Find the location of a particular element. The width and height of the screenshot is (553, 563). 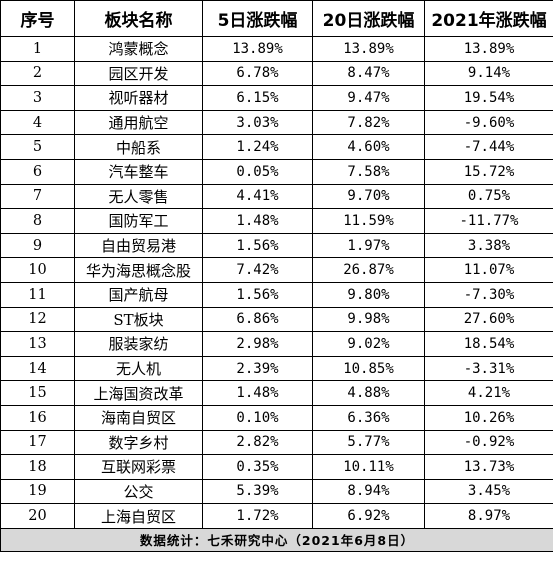

table-row: 2 园区开发 6.78% 8.47% 9.14% is located at coordinates (276, 73).